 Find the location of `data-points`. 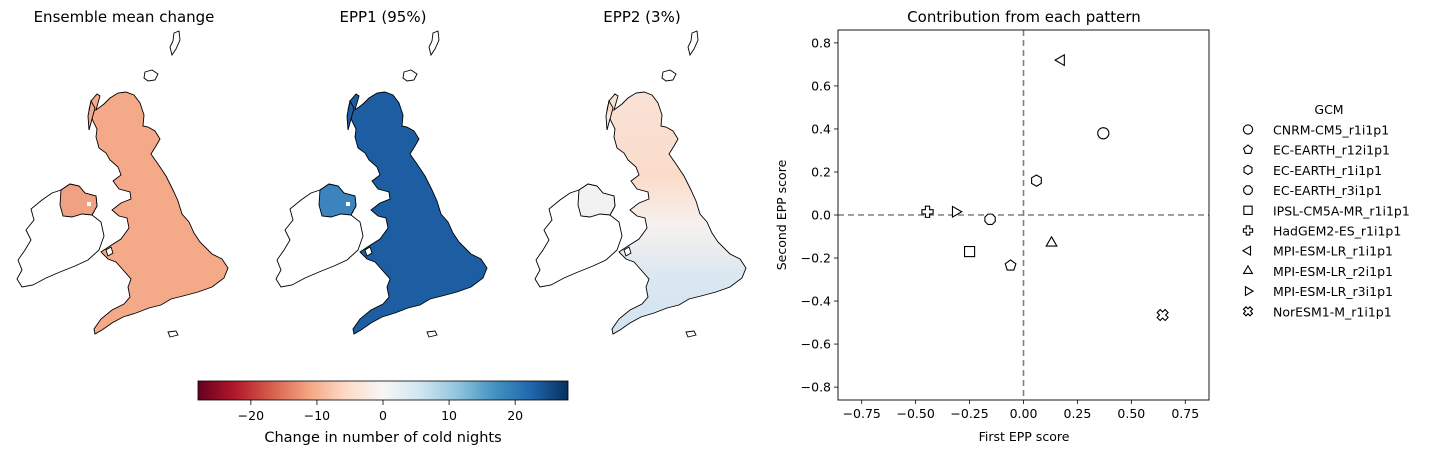

data-points is located at coordinates (1045, 187).